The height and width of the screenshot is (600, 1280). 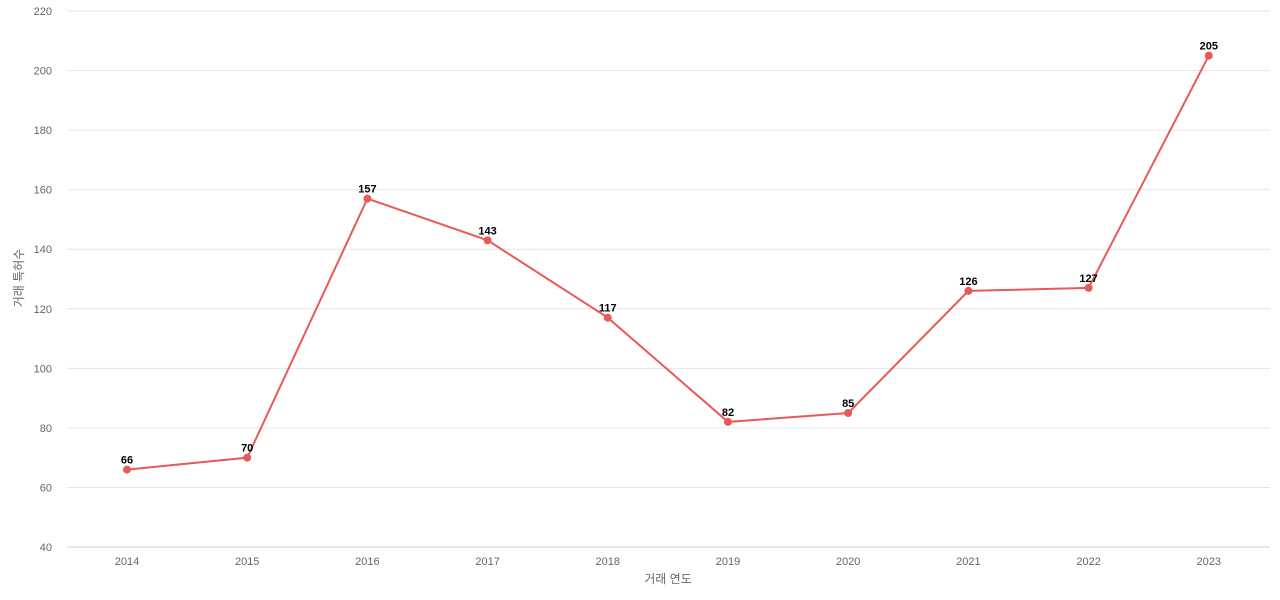 What do you see at coordinates (1209, 47) in the screenshot?
I see `data-label: 205` at bounding box center [1209, 47].